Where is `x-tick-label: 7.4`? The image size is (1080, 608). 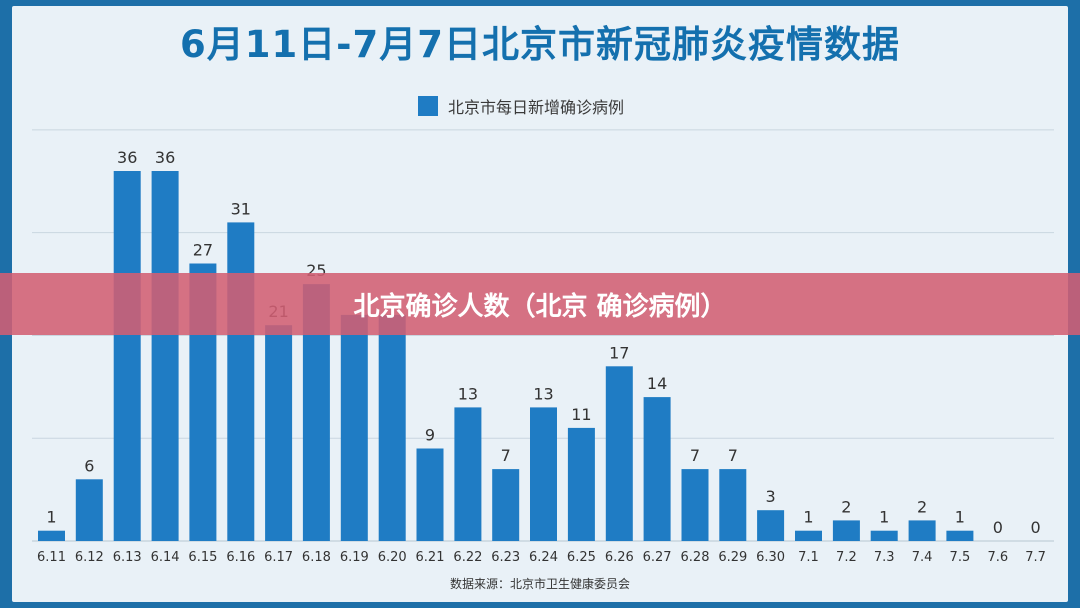 x-tick-label: 7.4 is located at coordinates (922, 557).